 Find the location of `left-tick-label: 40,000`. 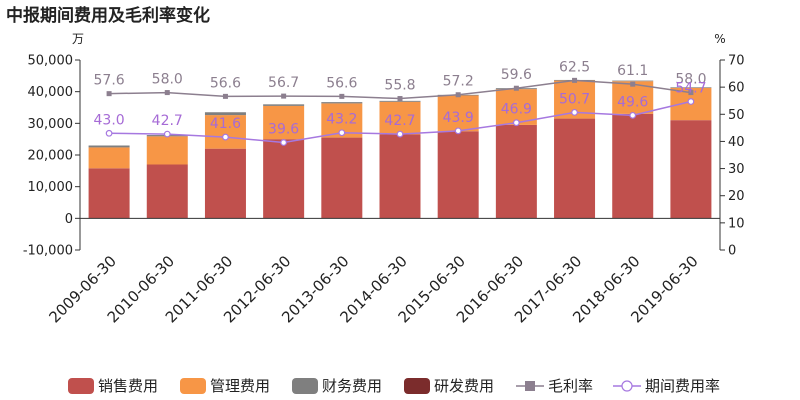

left-tick-label: 40,000 is located at coordinates (51, 92).